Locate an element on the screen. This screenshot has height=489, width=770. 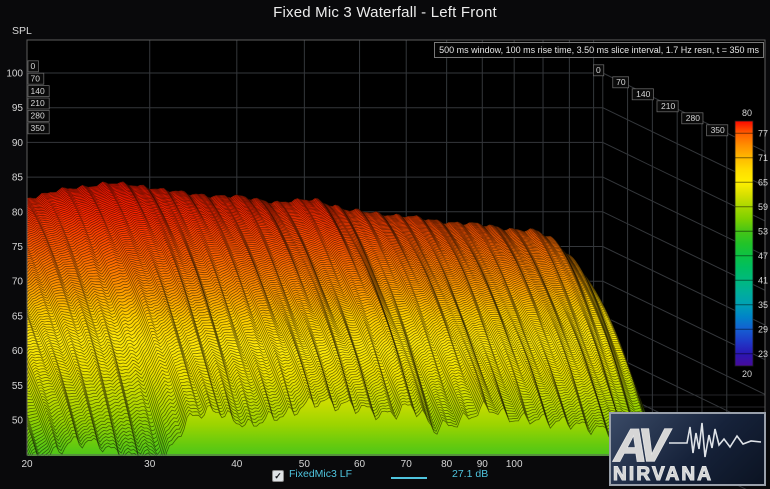
time-label-left: 280 is located at coordinates (38, 116).